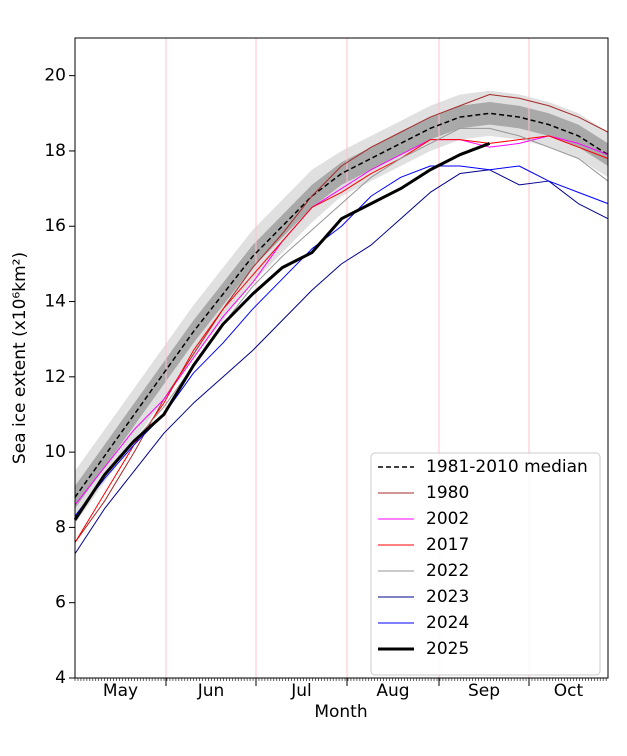  I want to click on y-tick-label: 6, so click(60, 603).